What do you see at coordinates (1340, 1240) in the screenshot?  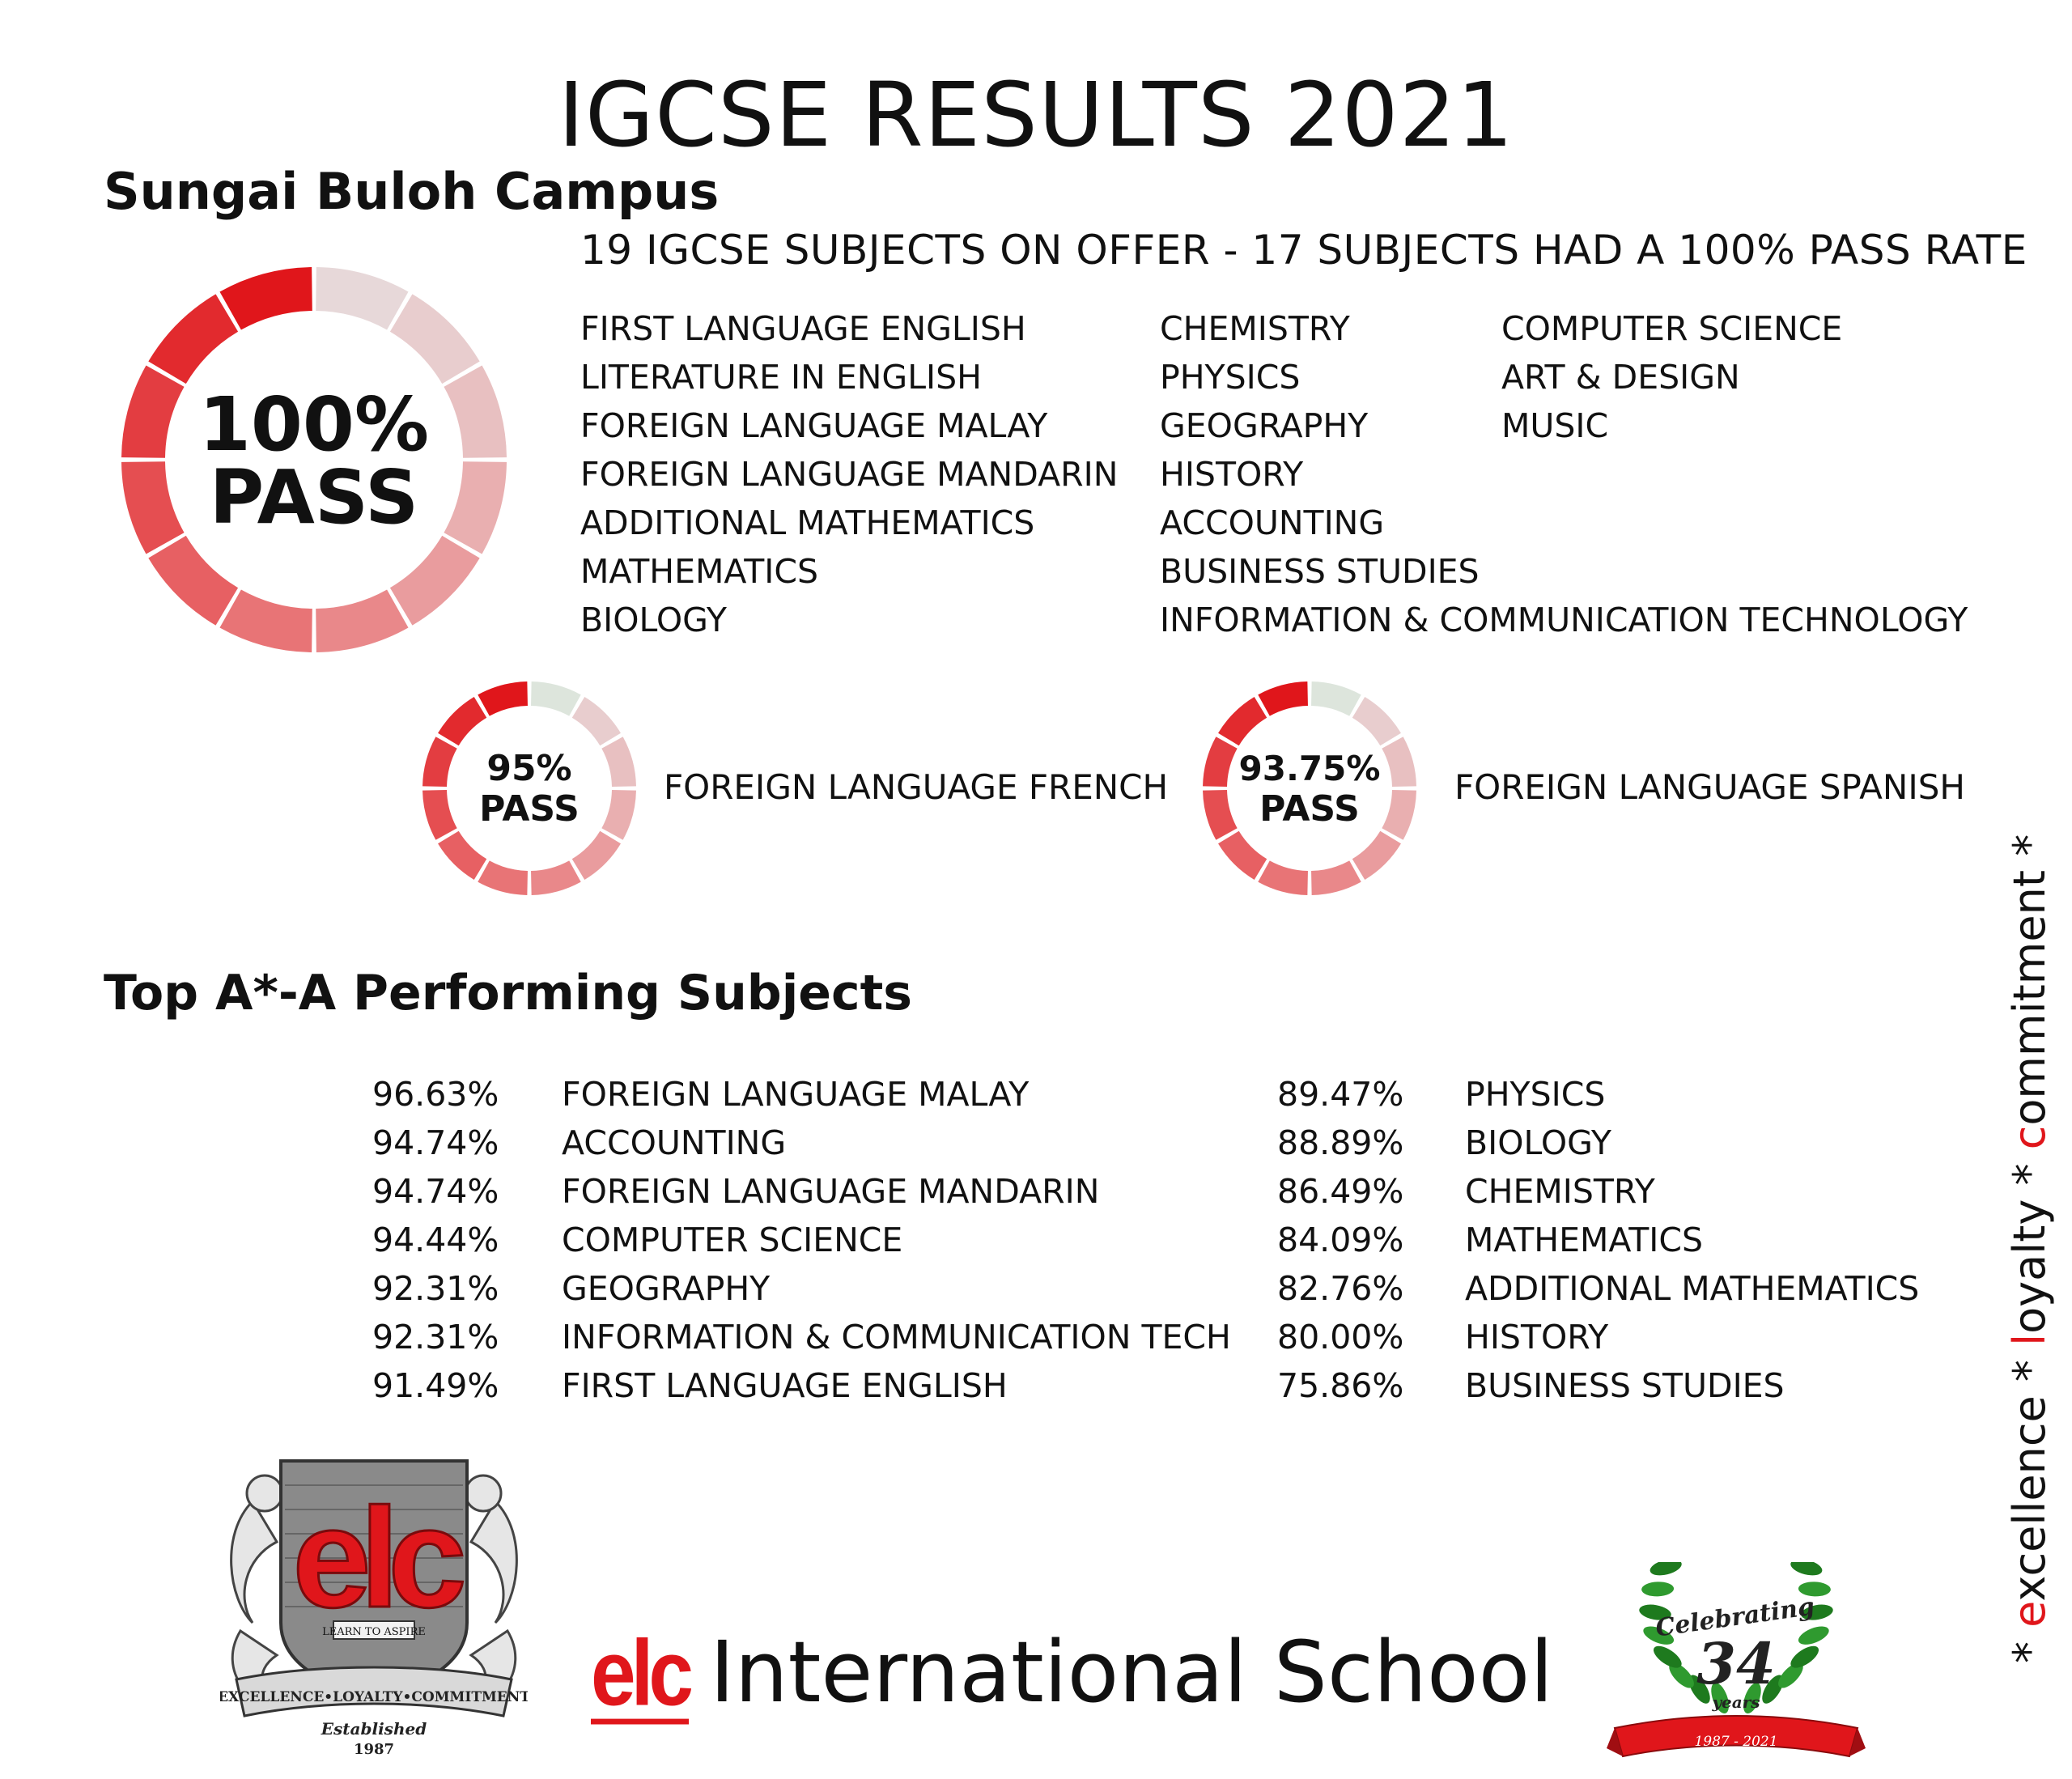 I see `pct-value: 84.09%` at bounding box center [1340, 1240].